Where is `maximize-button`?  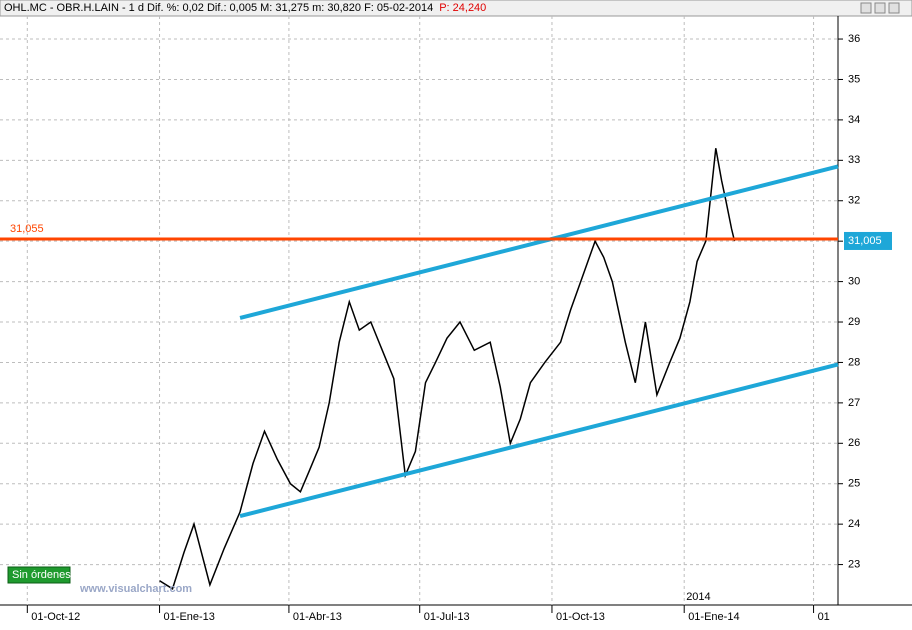 maximize-button is located at coordinates (880, 8).